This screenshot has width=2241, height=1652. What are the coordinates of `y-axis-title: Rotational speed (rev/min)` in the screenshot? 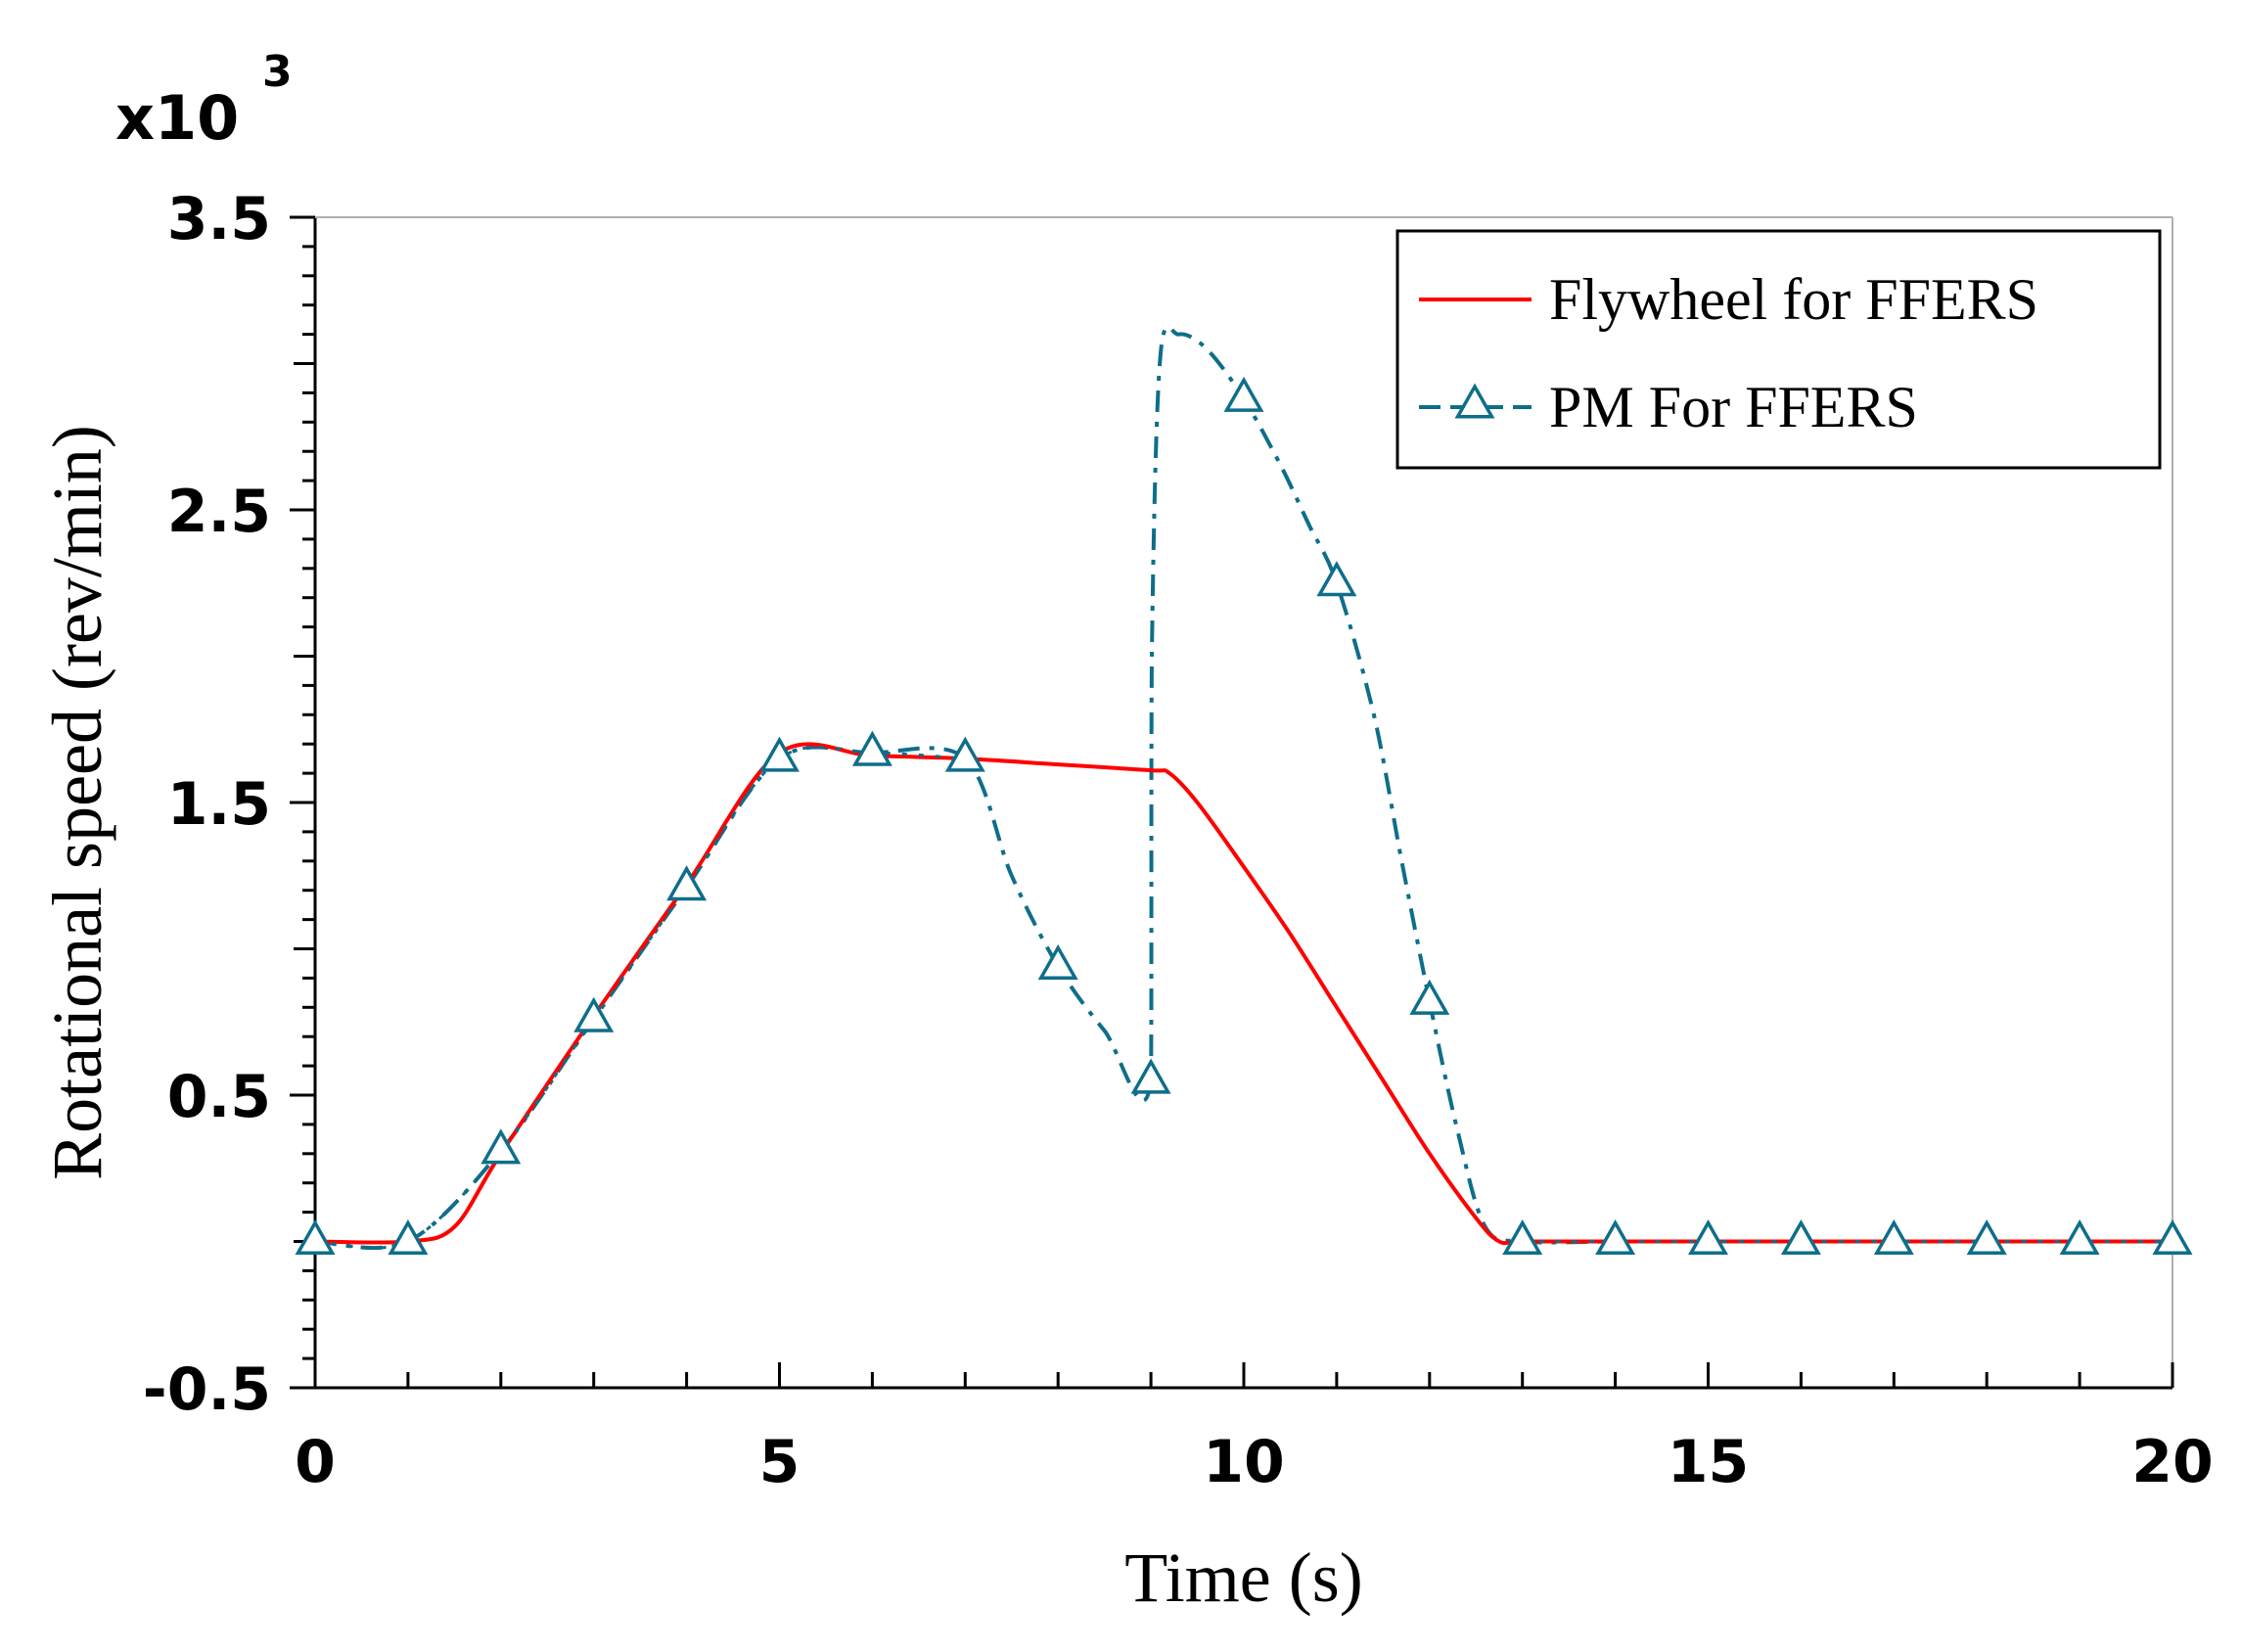 It's located at (77, 802).